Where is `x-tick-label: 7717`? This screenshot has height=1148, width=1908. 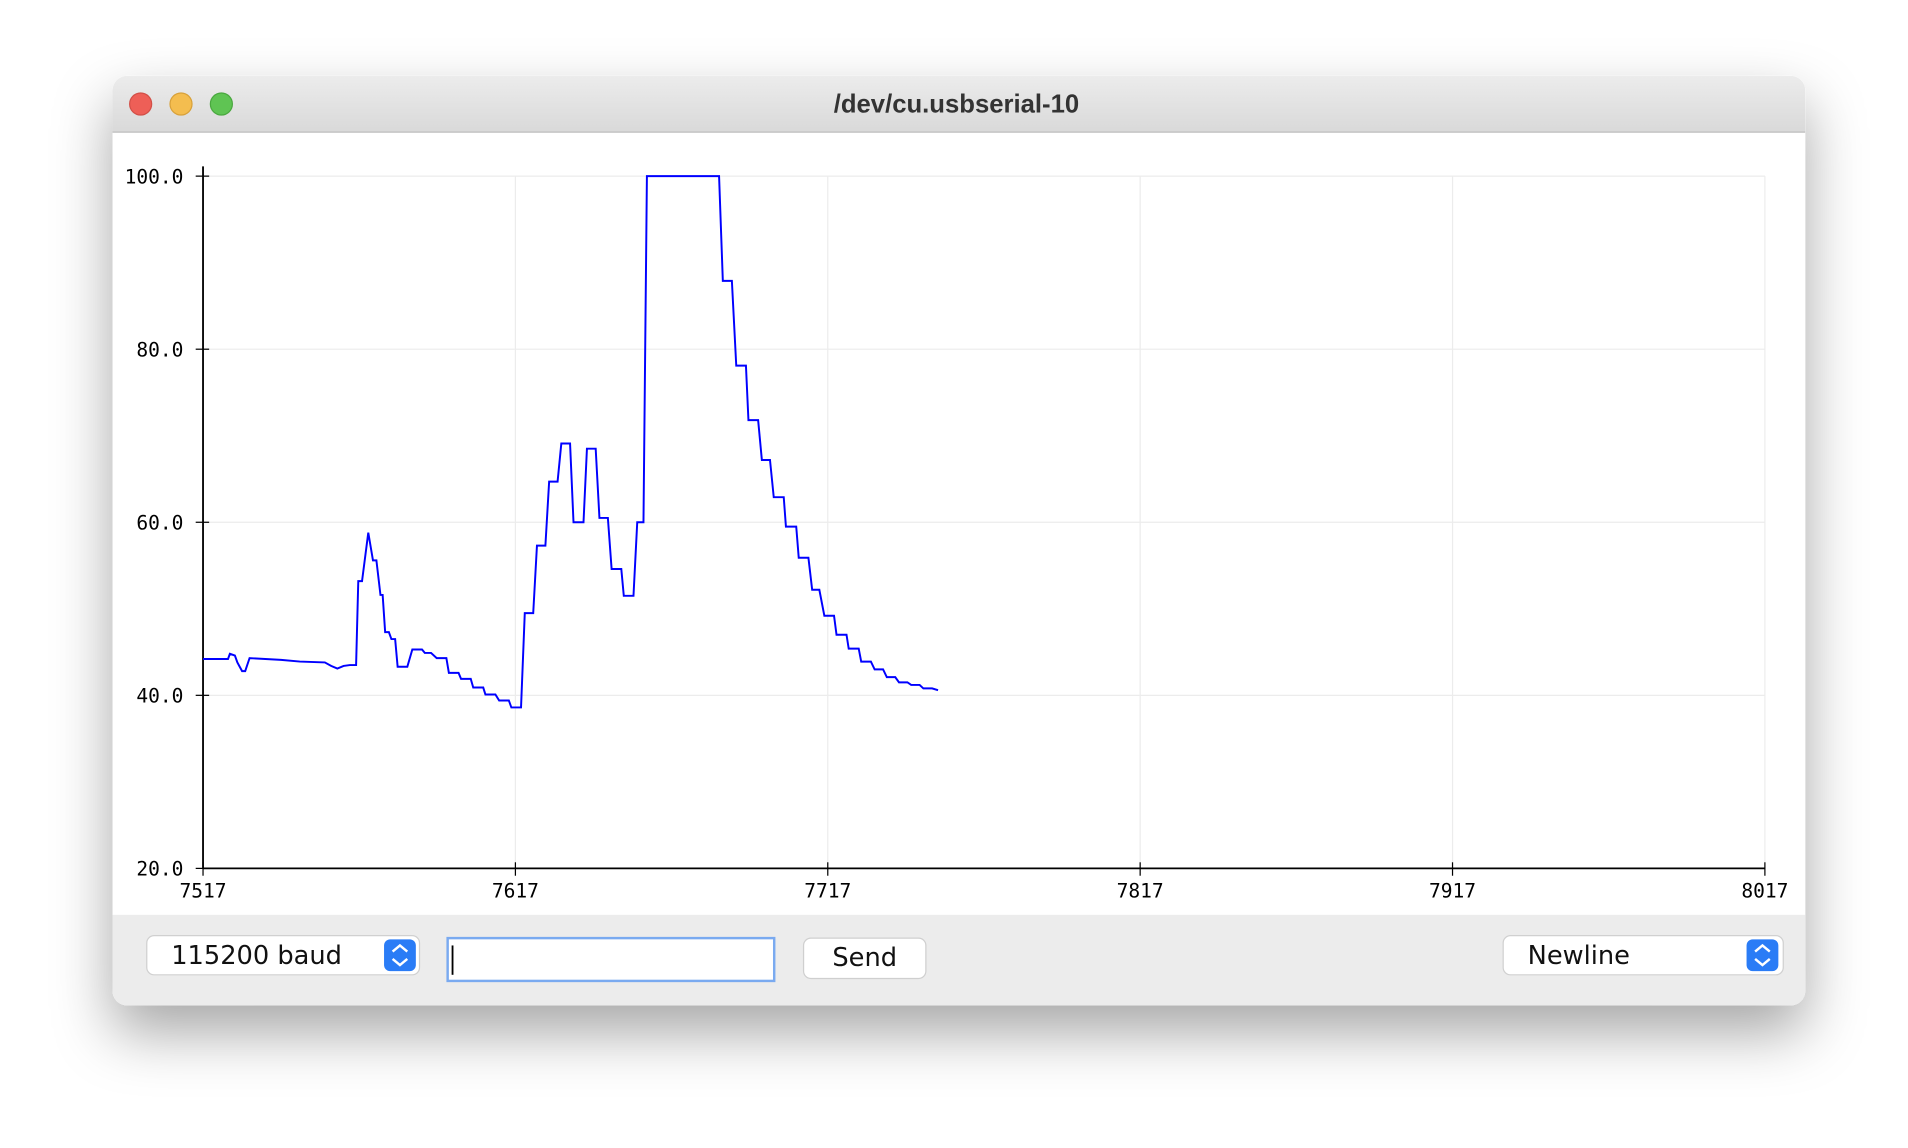 x-tick-label: 7717 is located at coordinates (827, 891).